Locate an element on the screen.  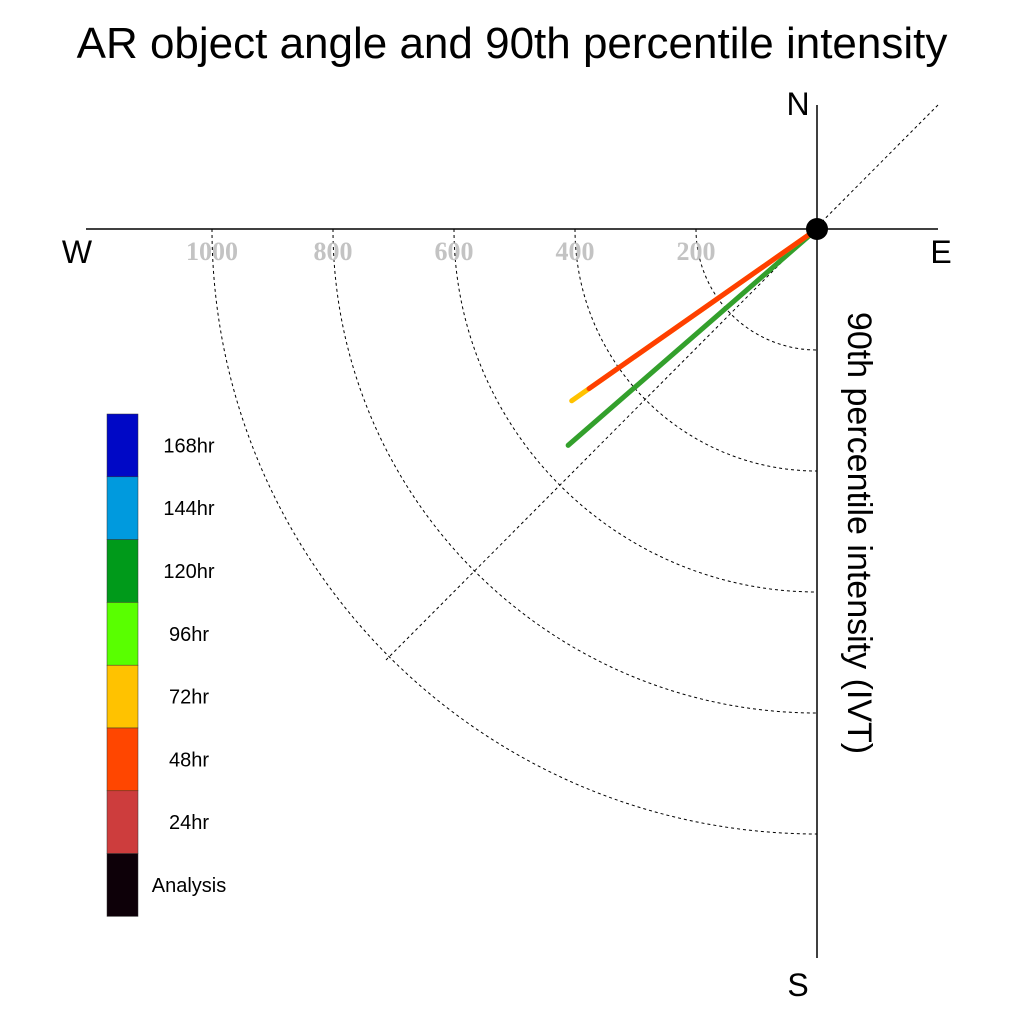
legend-swatch-48hr is located at coordinates (122, 759).